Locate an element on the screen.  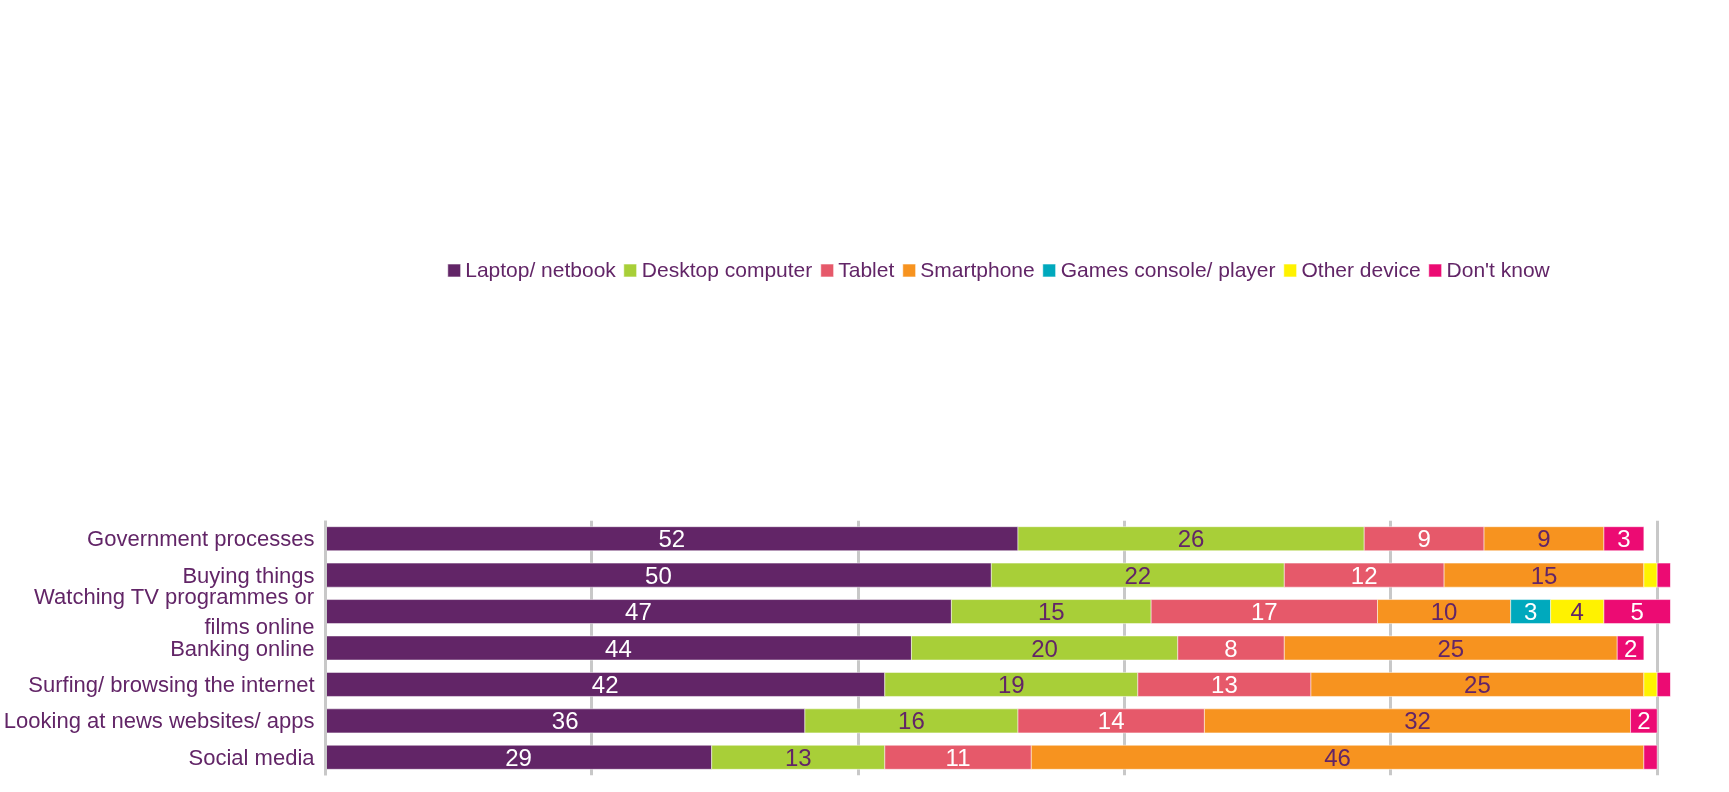
y-tick-label: Government processes is located at coordinates (201, 539).